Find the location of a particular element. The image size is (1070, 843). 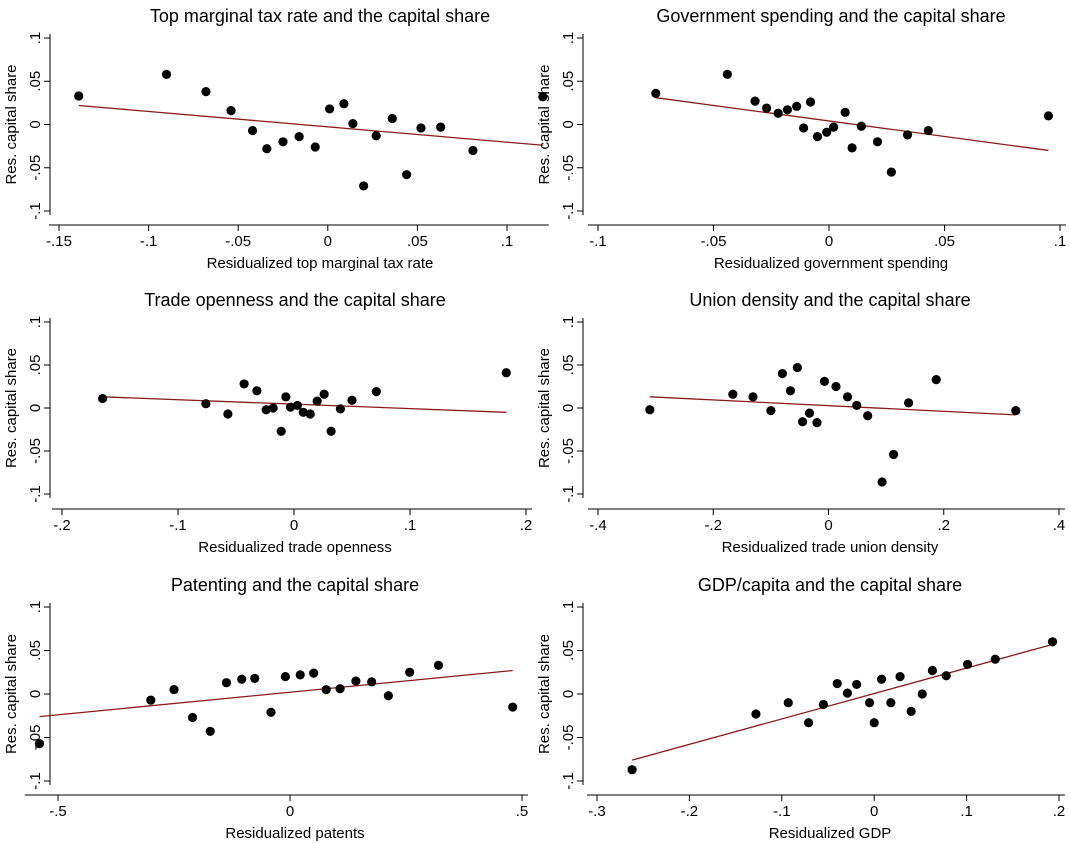

y-tick-label: .05 is located at coordinates (35, 650).